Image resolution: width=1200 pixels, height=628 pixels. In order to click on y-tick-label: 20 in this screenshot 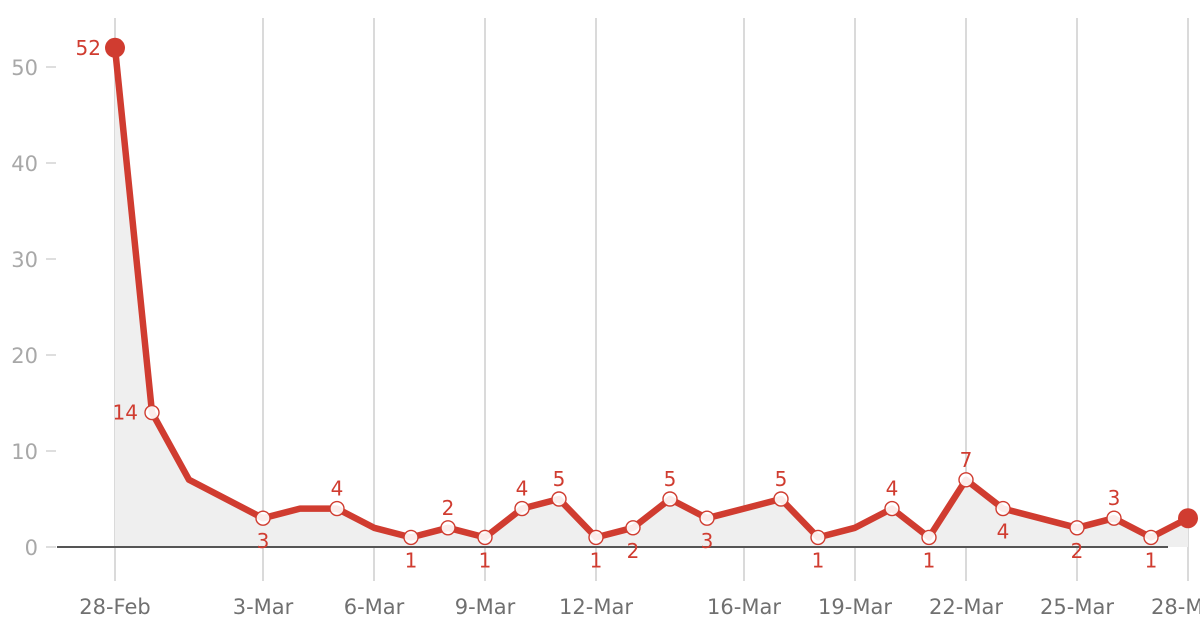, I will do `click(24, 356)`.